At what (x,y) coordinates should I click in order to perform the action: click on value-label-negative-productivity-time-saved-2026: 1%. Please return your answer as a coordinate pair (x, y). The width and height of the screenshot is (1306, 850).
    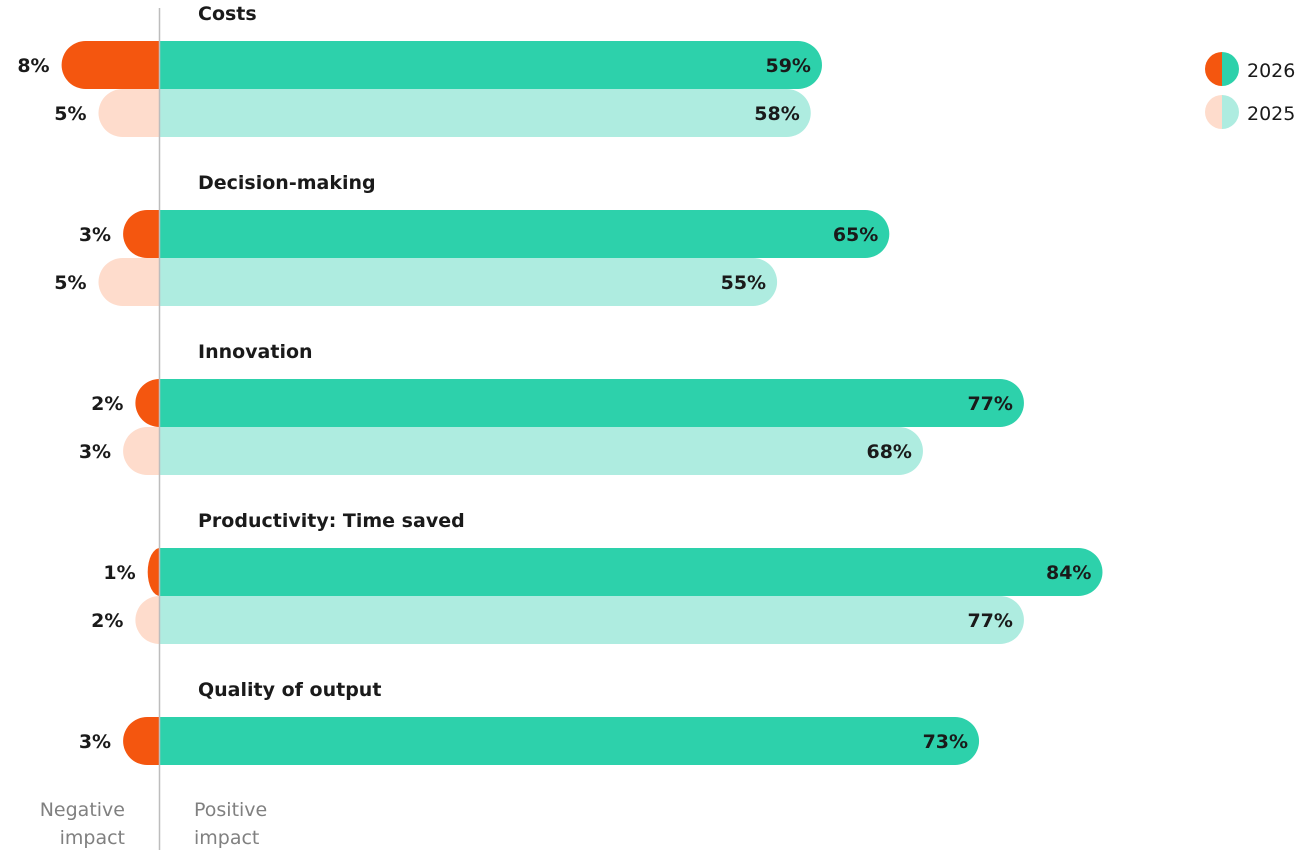
    Looking at the image, I should click on (119, 573).